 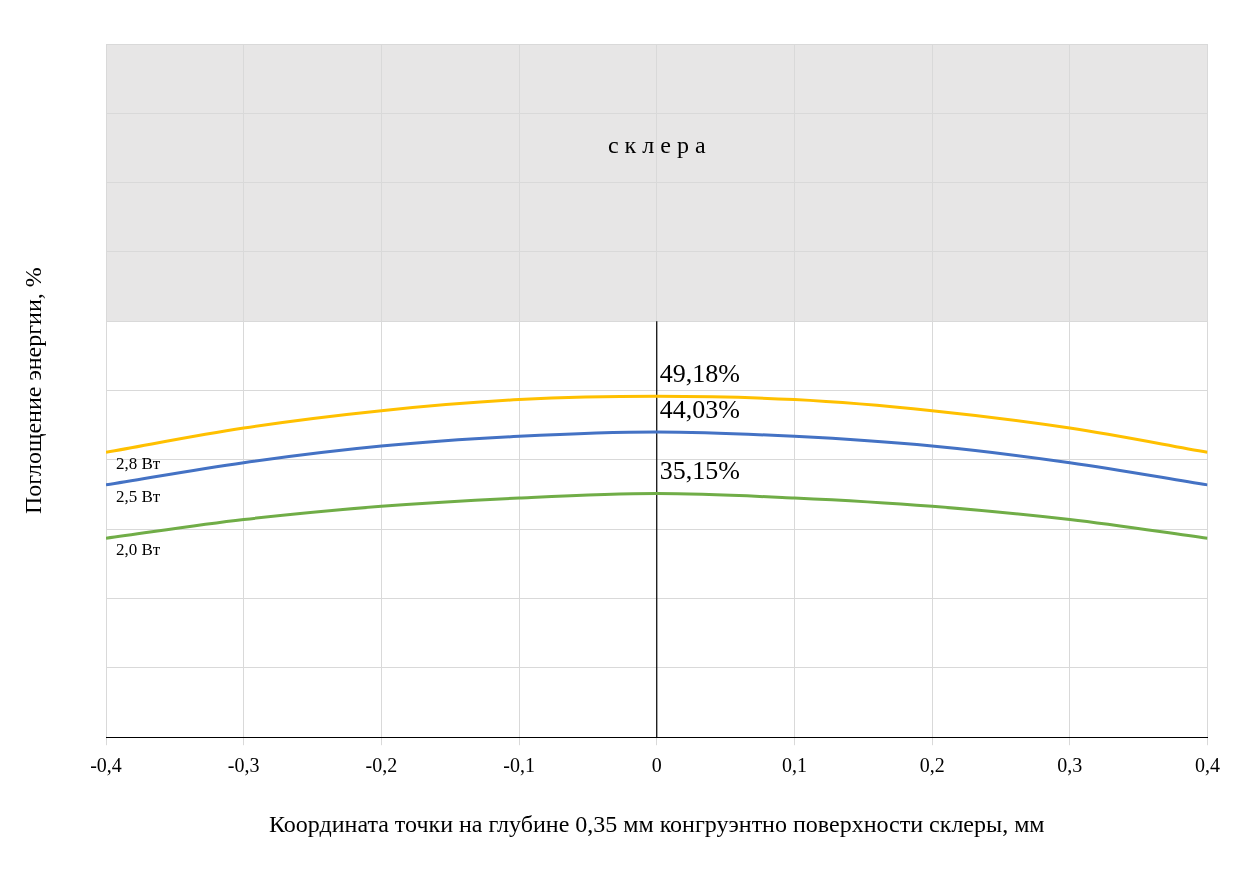 What do you see at coordinates (519, 765) in the screenshot?
I see `x-tick-label: -0,1` at bounding box center [519, 765].